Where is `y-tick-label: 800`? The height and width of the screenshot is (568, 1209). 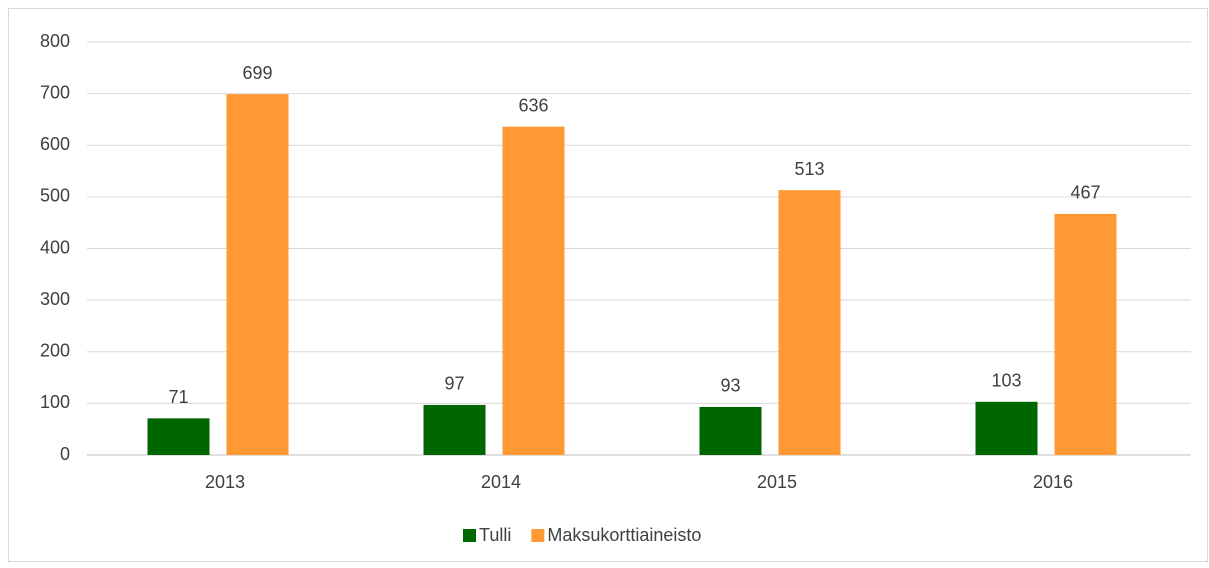
y-tick-label: 800 is located at coordinates (55, 41).